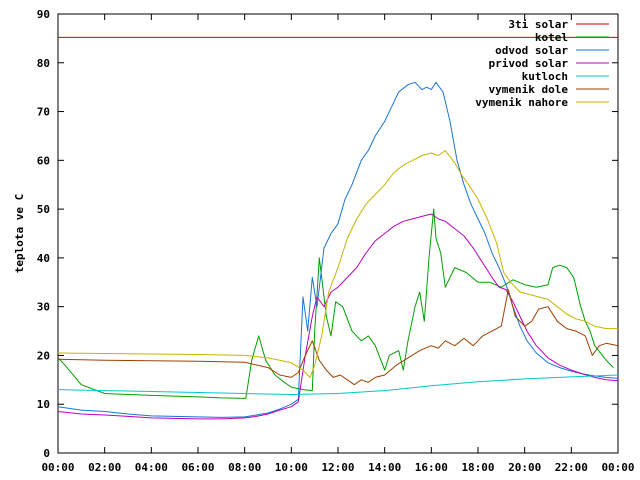  I want to click on y-tick-label: 90, so click(43, 14).